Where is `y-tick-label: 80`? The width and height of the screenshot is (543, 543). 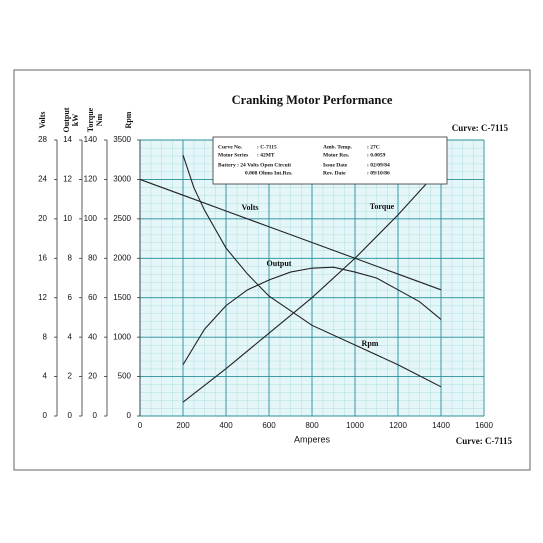 y-tick-label: 80 is located at coordinates (92, 257).